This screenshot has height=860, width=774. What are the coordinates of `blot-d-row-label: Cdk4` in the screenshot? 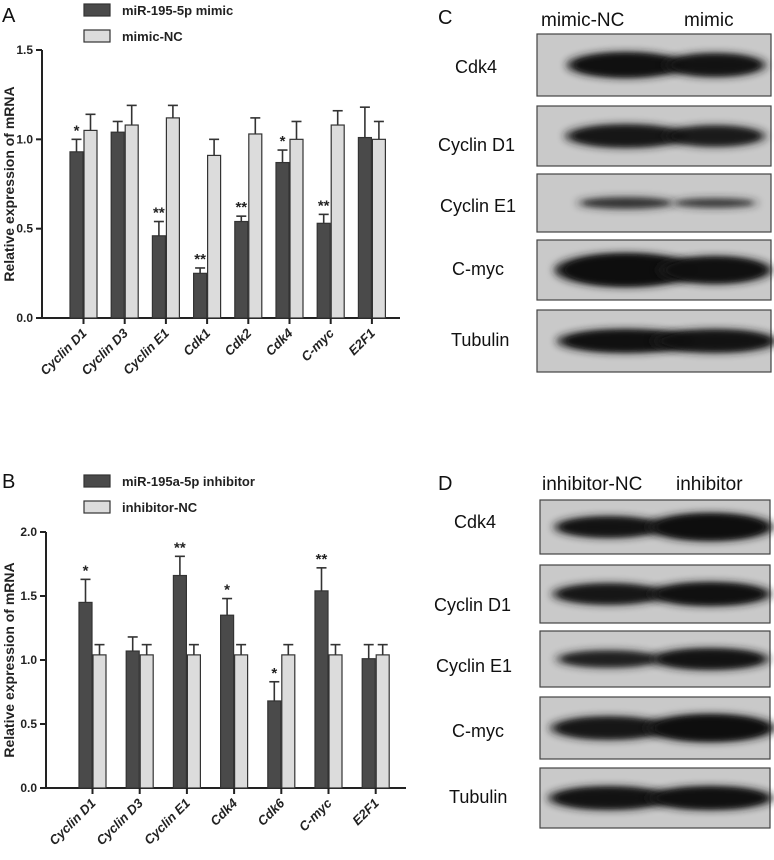 It's located at (475, 522).